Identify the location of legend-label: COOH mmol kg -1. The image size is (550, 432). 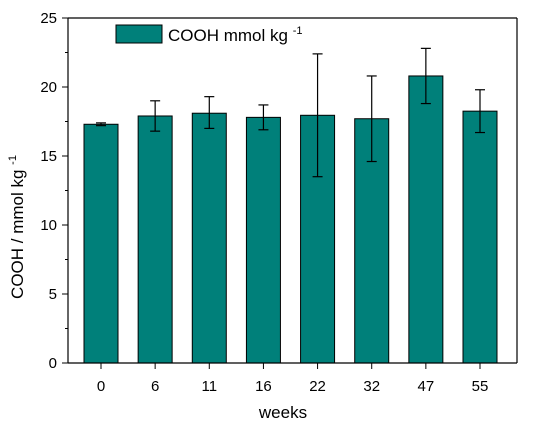
(235, 35).